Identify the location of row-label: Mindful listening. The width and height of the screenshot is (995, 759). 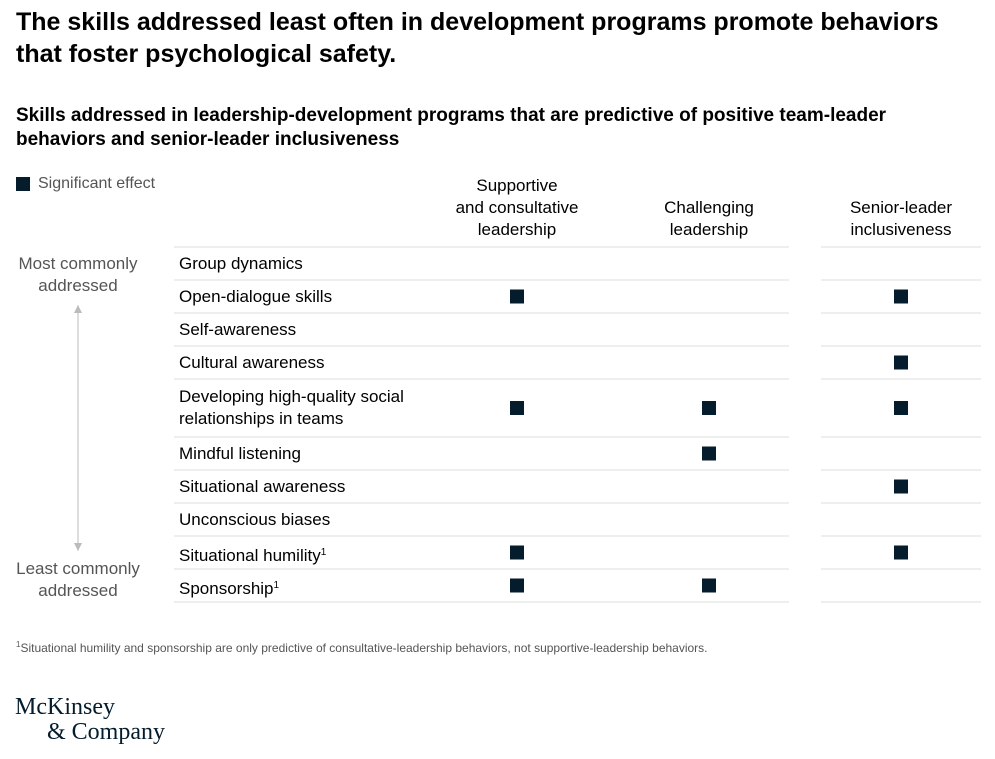
(240, 454).